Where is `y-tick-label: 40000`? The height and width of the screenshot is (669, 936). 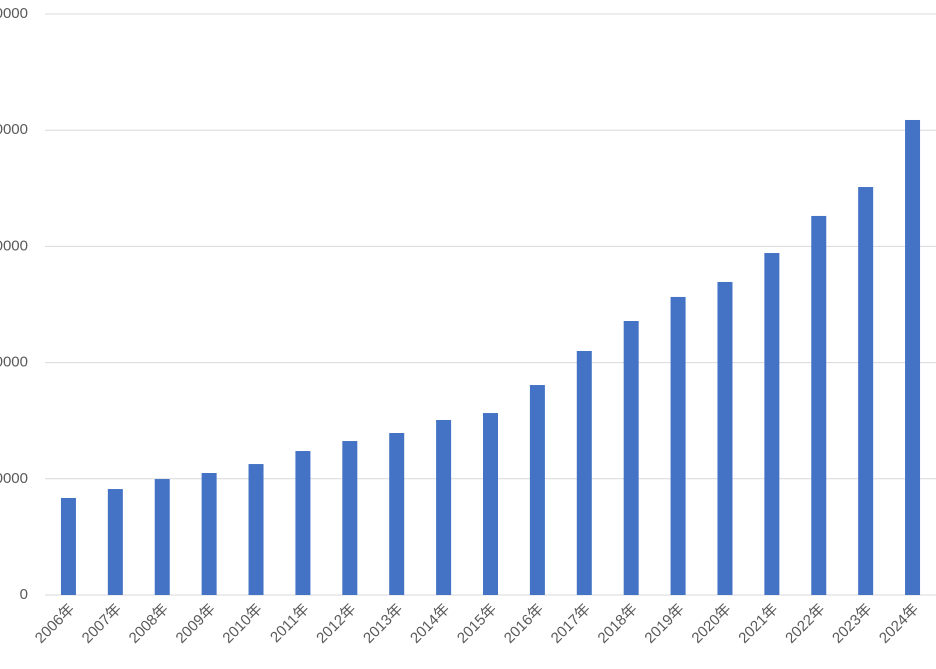 y-tick-label: 40000 is located at coordinates (14, 129).